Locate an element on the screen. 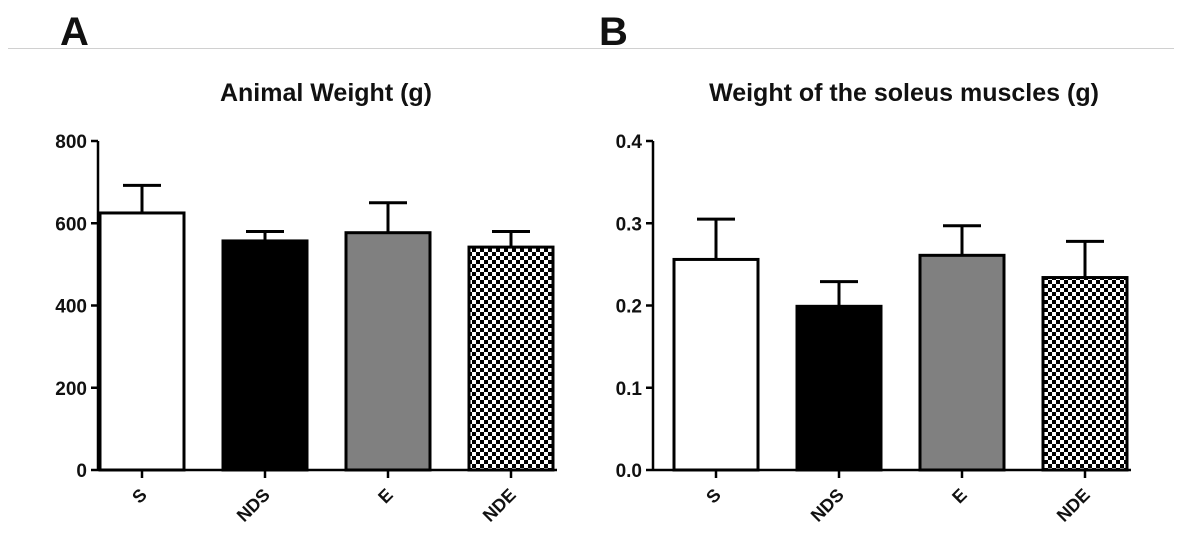  y-tick-label: 0.1 is located at coordinates (629, 389).